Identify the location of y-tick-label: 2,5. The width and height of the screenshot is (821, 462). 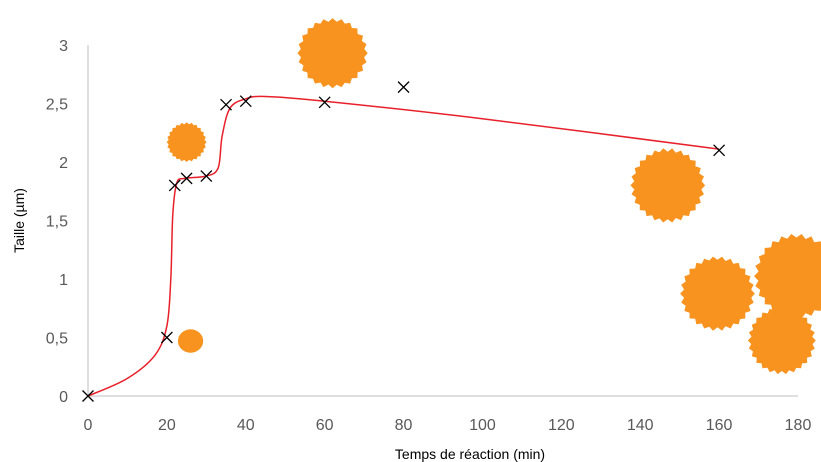
(57, 105).